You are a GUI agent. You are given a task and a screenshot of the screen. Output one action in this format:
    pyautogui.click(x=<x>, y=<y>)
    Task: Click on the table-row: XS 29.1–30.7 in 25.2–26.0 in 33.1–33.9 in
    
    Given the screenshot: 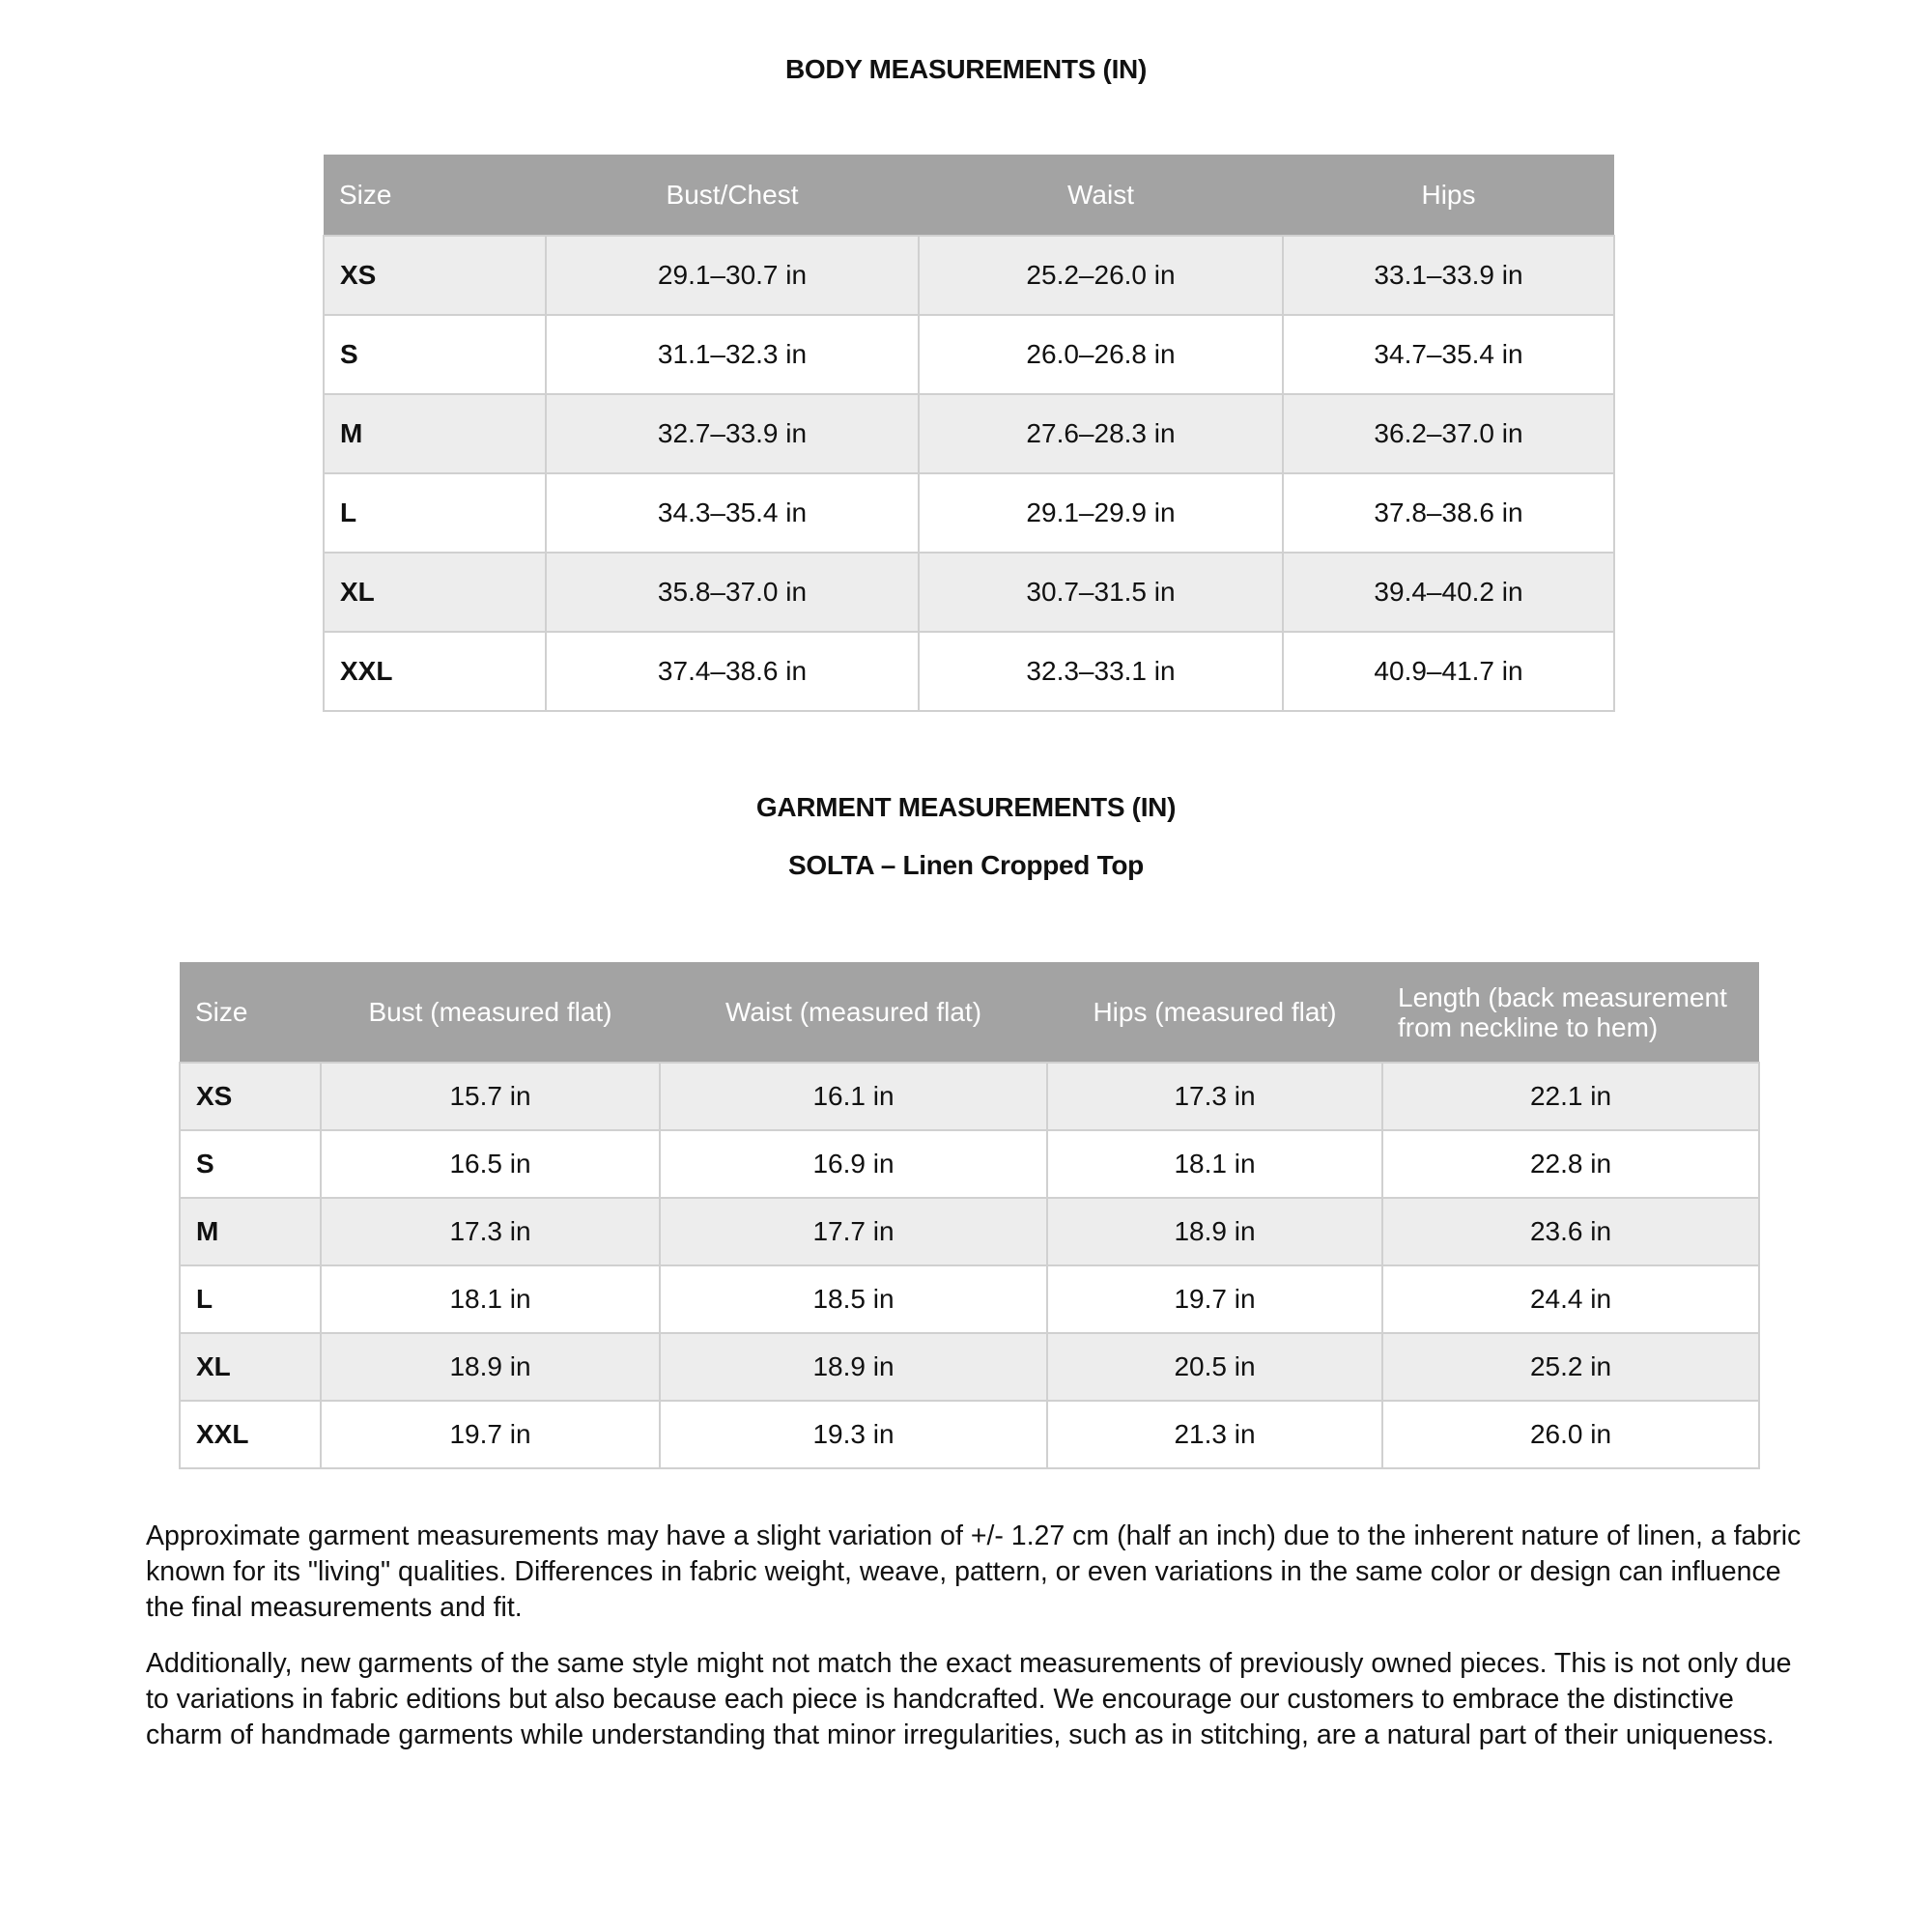 What is the action you would take?
    pyautogui.click(x=969, y=275)
    